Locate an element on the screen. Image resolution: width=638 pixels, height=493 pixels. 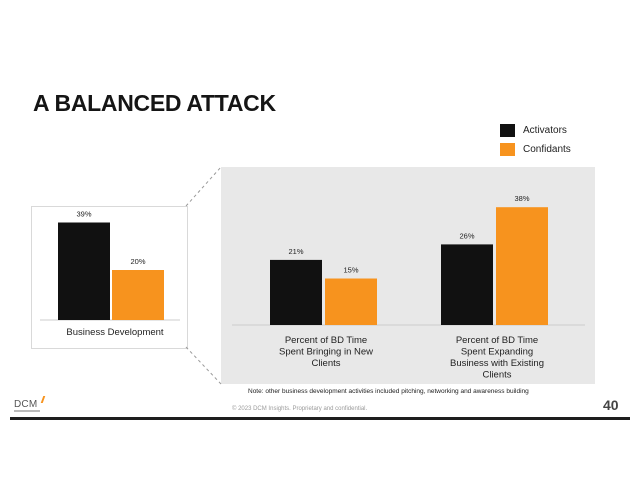
category-label-0: Business Development is located at coordinates (115, 332).